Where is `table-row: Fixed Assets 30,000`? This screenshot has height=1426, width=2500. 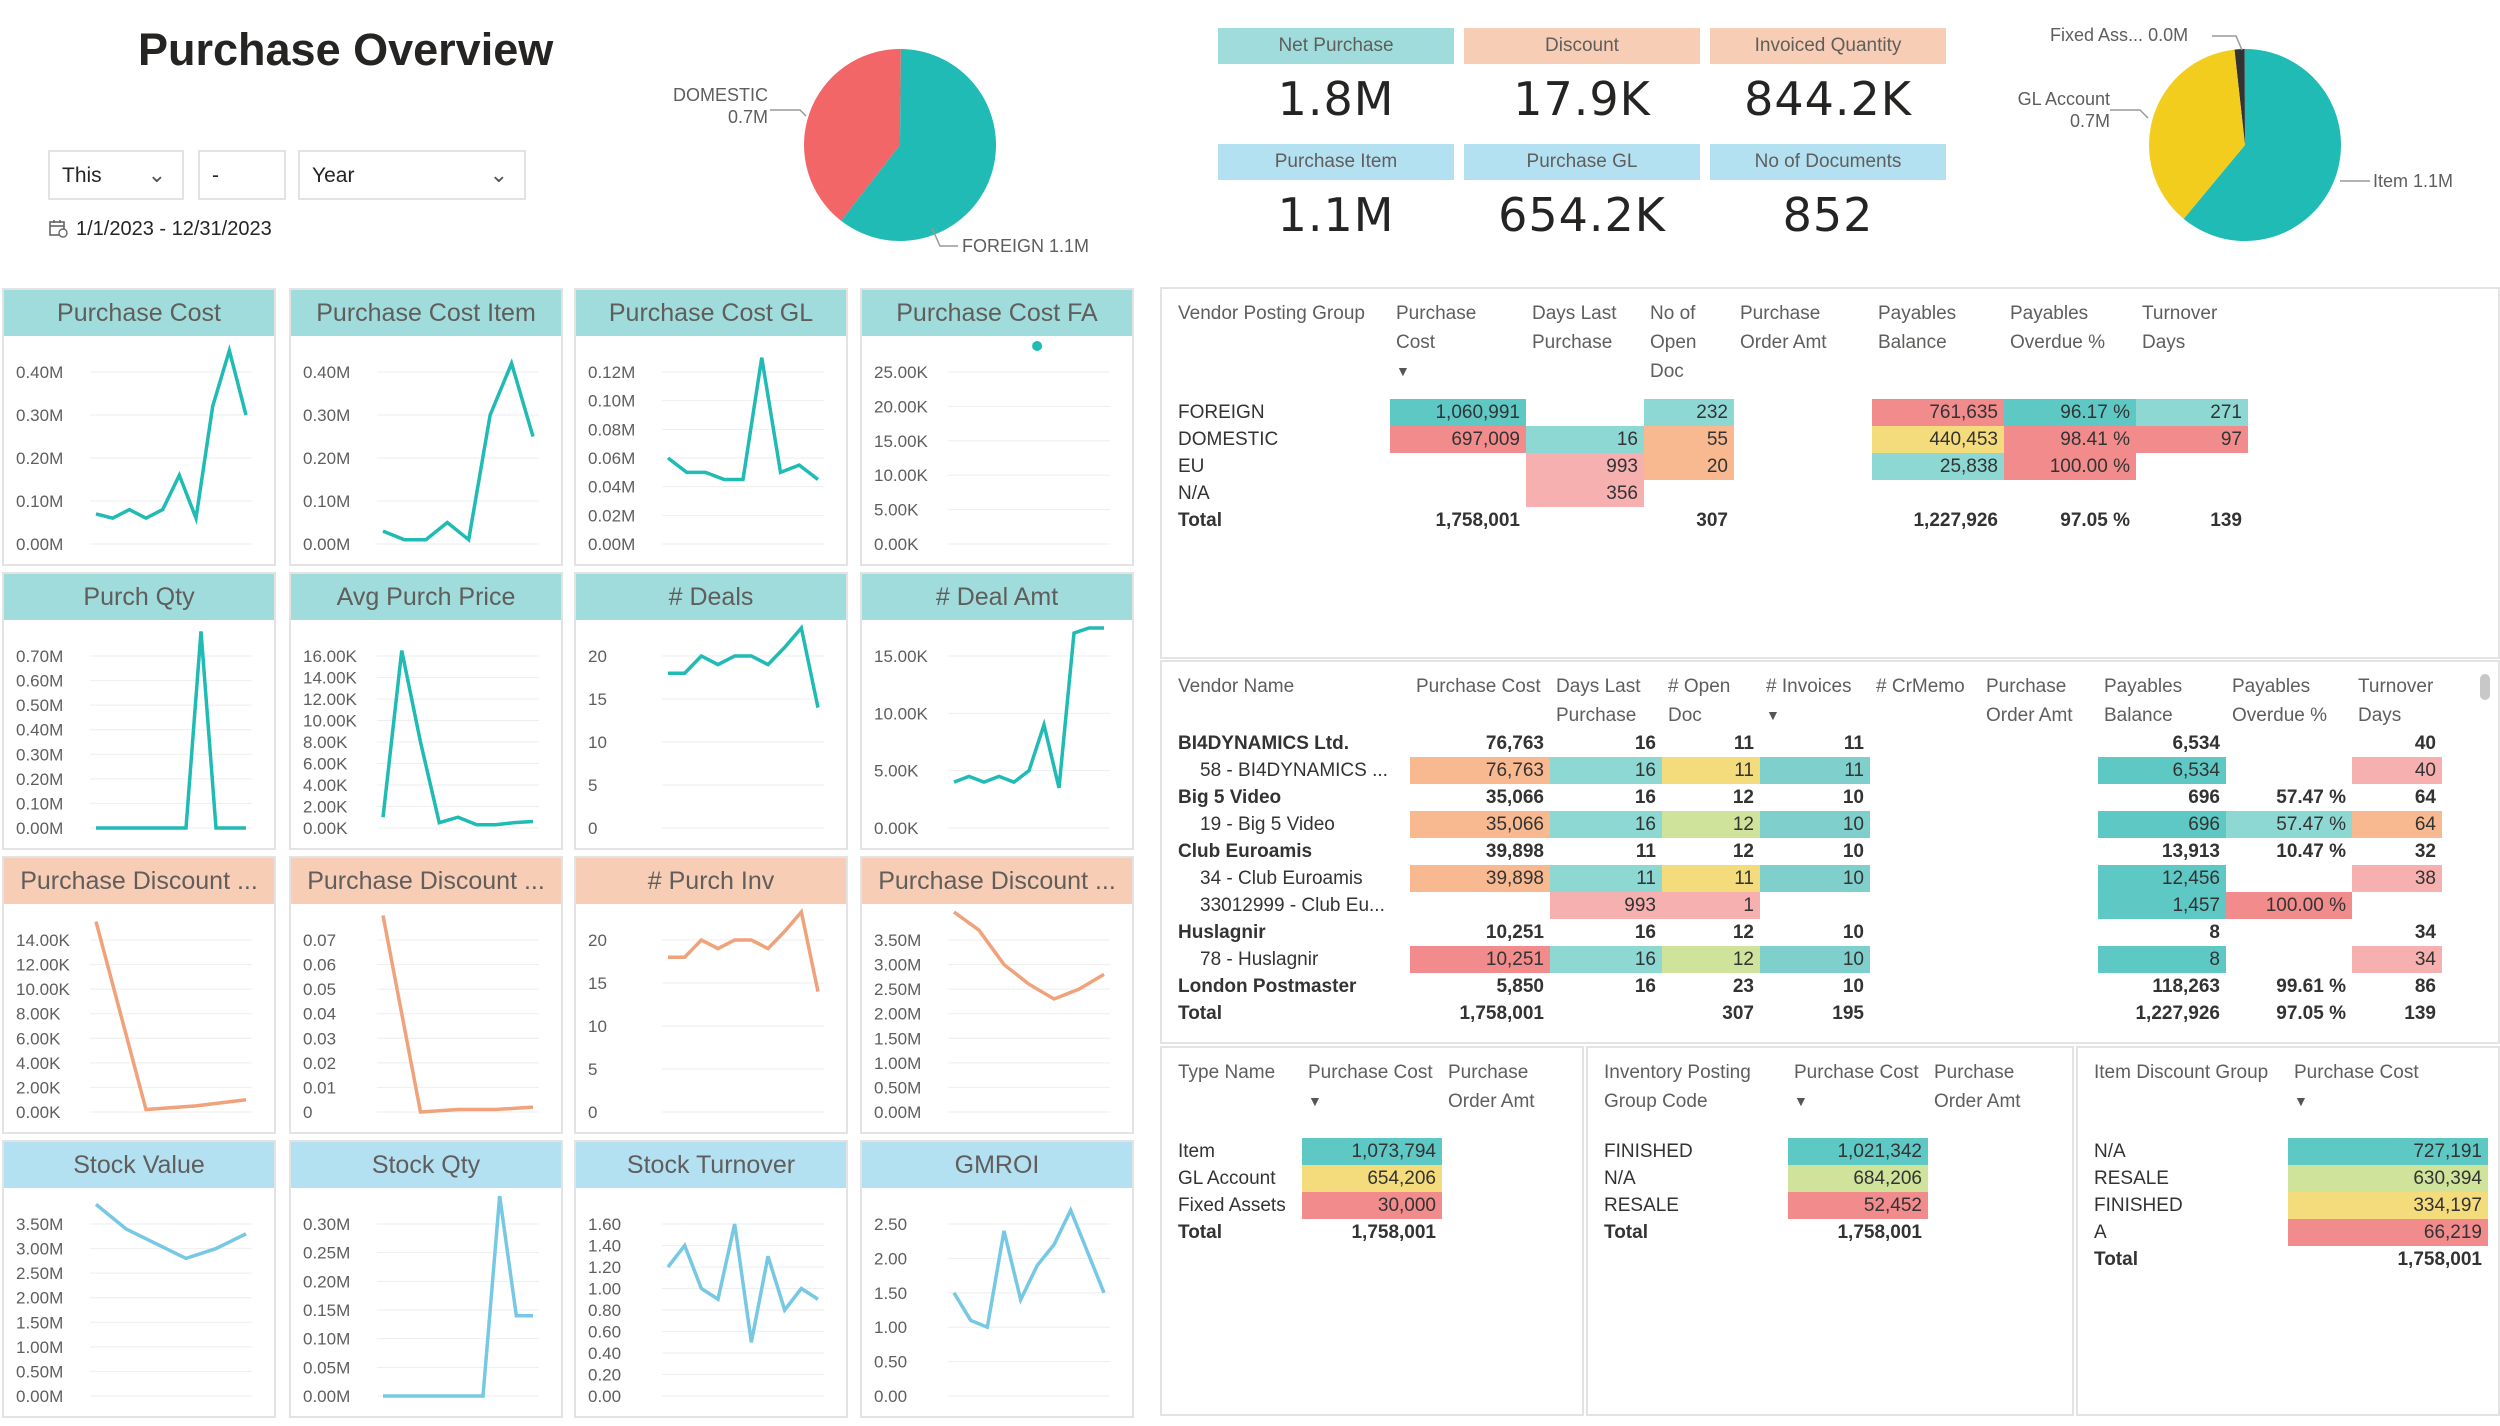 table-row: Fixed Assets 30,000 is located at coordinates (1372, 1205).